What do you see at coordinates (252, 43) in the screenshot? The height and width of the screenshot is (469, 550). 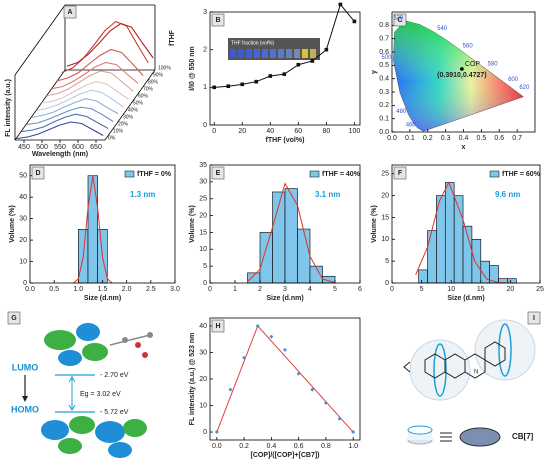 I see `inset-label: THF fraction (vol%)` at bounding box center [252, 43].